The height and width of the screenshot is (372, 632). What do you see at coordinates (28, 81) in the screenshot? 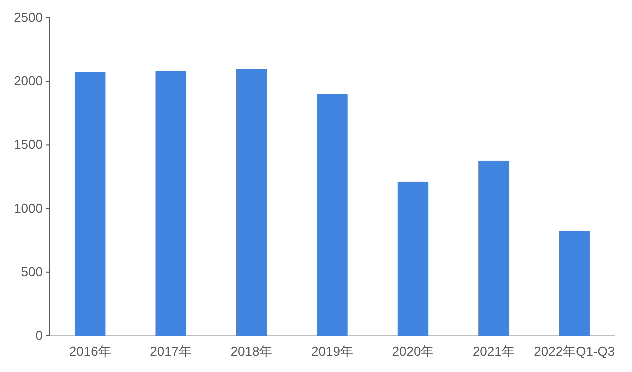
I see `y-tick-label: 2000` at bounding box center [28, 81].